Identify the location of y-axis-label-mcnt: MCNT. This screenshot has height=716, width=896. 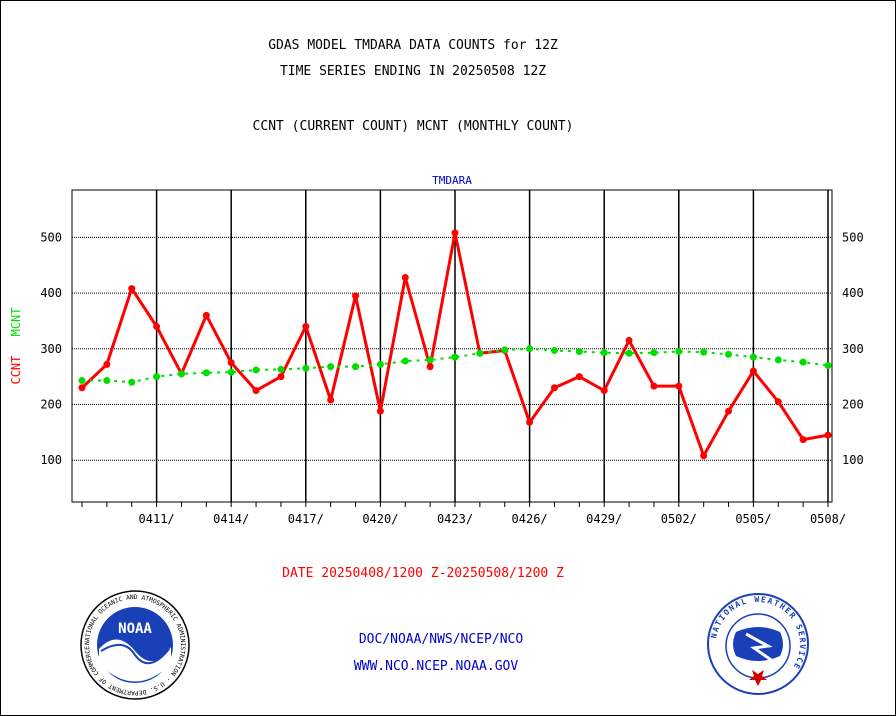
(16, 321).